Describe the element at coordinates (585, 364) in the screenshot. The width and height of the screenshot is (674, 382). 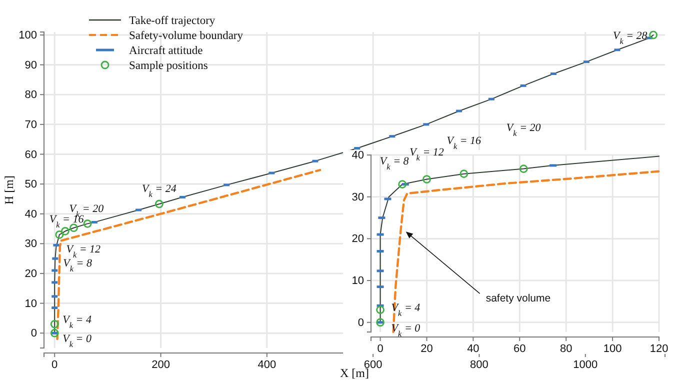
I see `x-tick-label: 1000` at that location.